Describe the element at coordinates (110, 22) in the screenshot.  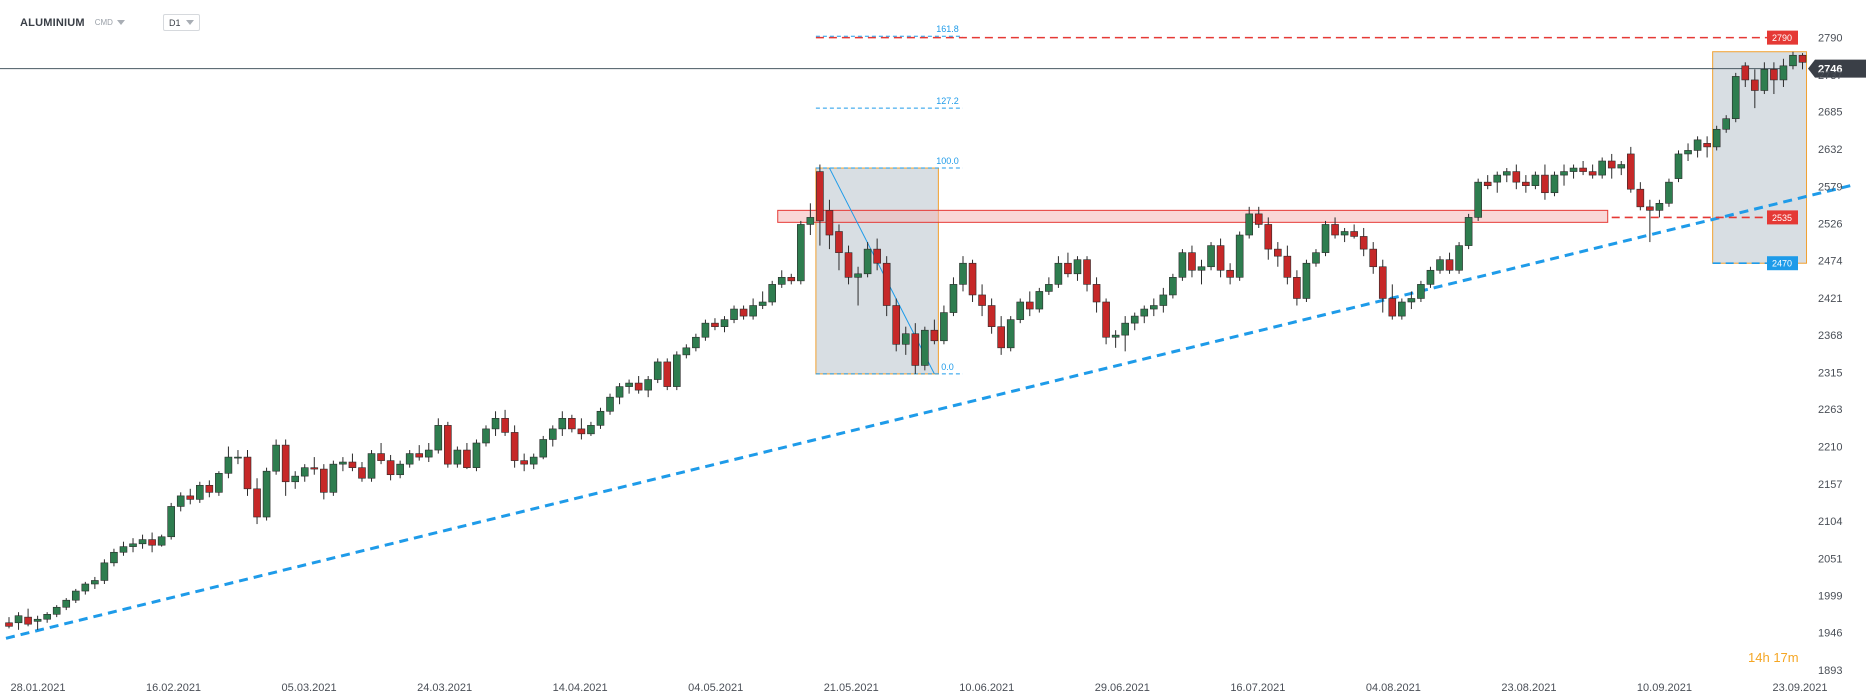
I see `category-dropdown: CMD` at that location.